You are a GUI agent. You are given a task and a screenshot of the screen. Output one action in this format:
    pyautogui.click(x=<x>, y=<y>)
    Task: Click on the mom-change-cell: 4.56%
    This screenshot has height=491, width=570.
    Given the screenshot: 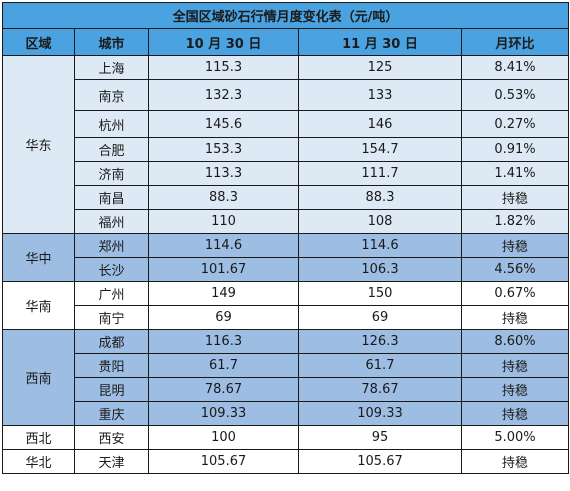 What is the action you would take?
    pyautogui.click(x=515, y=269)
    